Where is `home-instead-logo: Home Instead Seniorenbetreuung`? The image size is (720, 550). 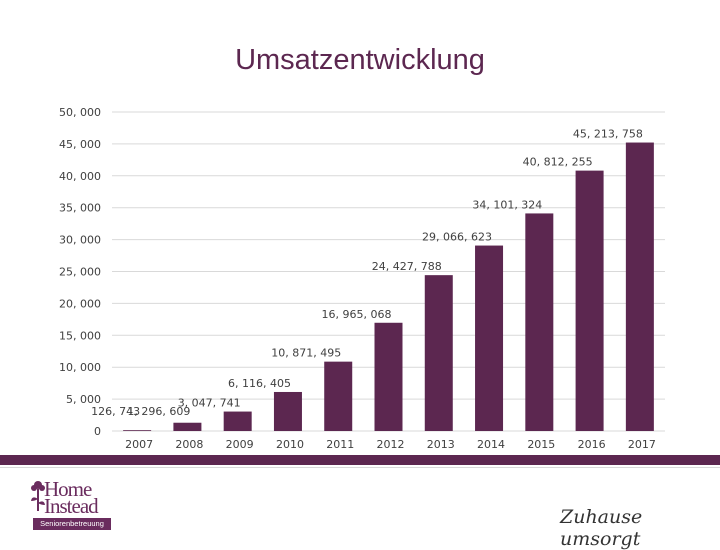 home-instead-logo: Home Instead Seniorenbetreuung is located at coordinates (71, 504).